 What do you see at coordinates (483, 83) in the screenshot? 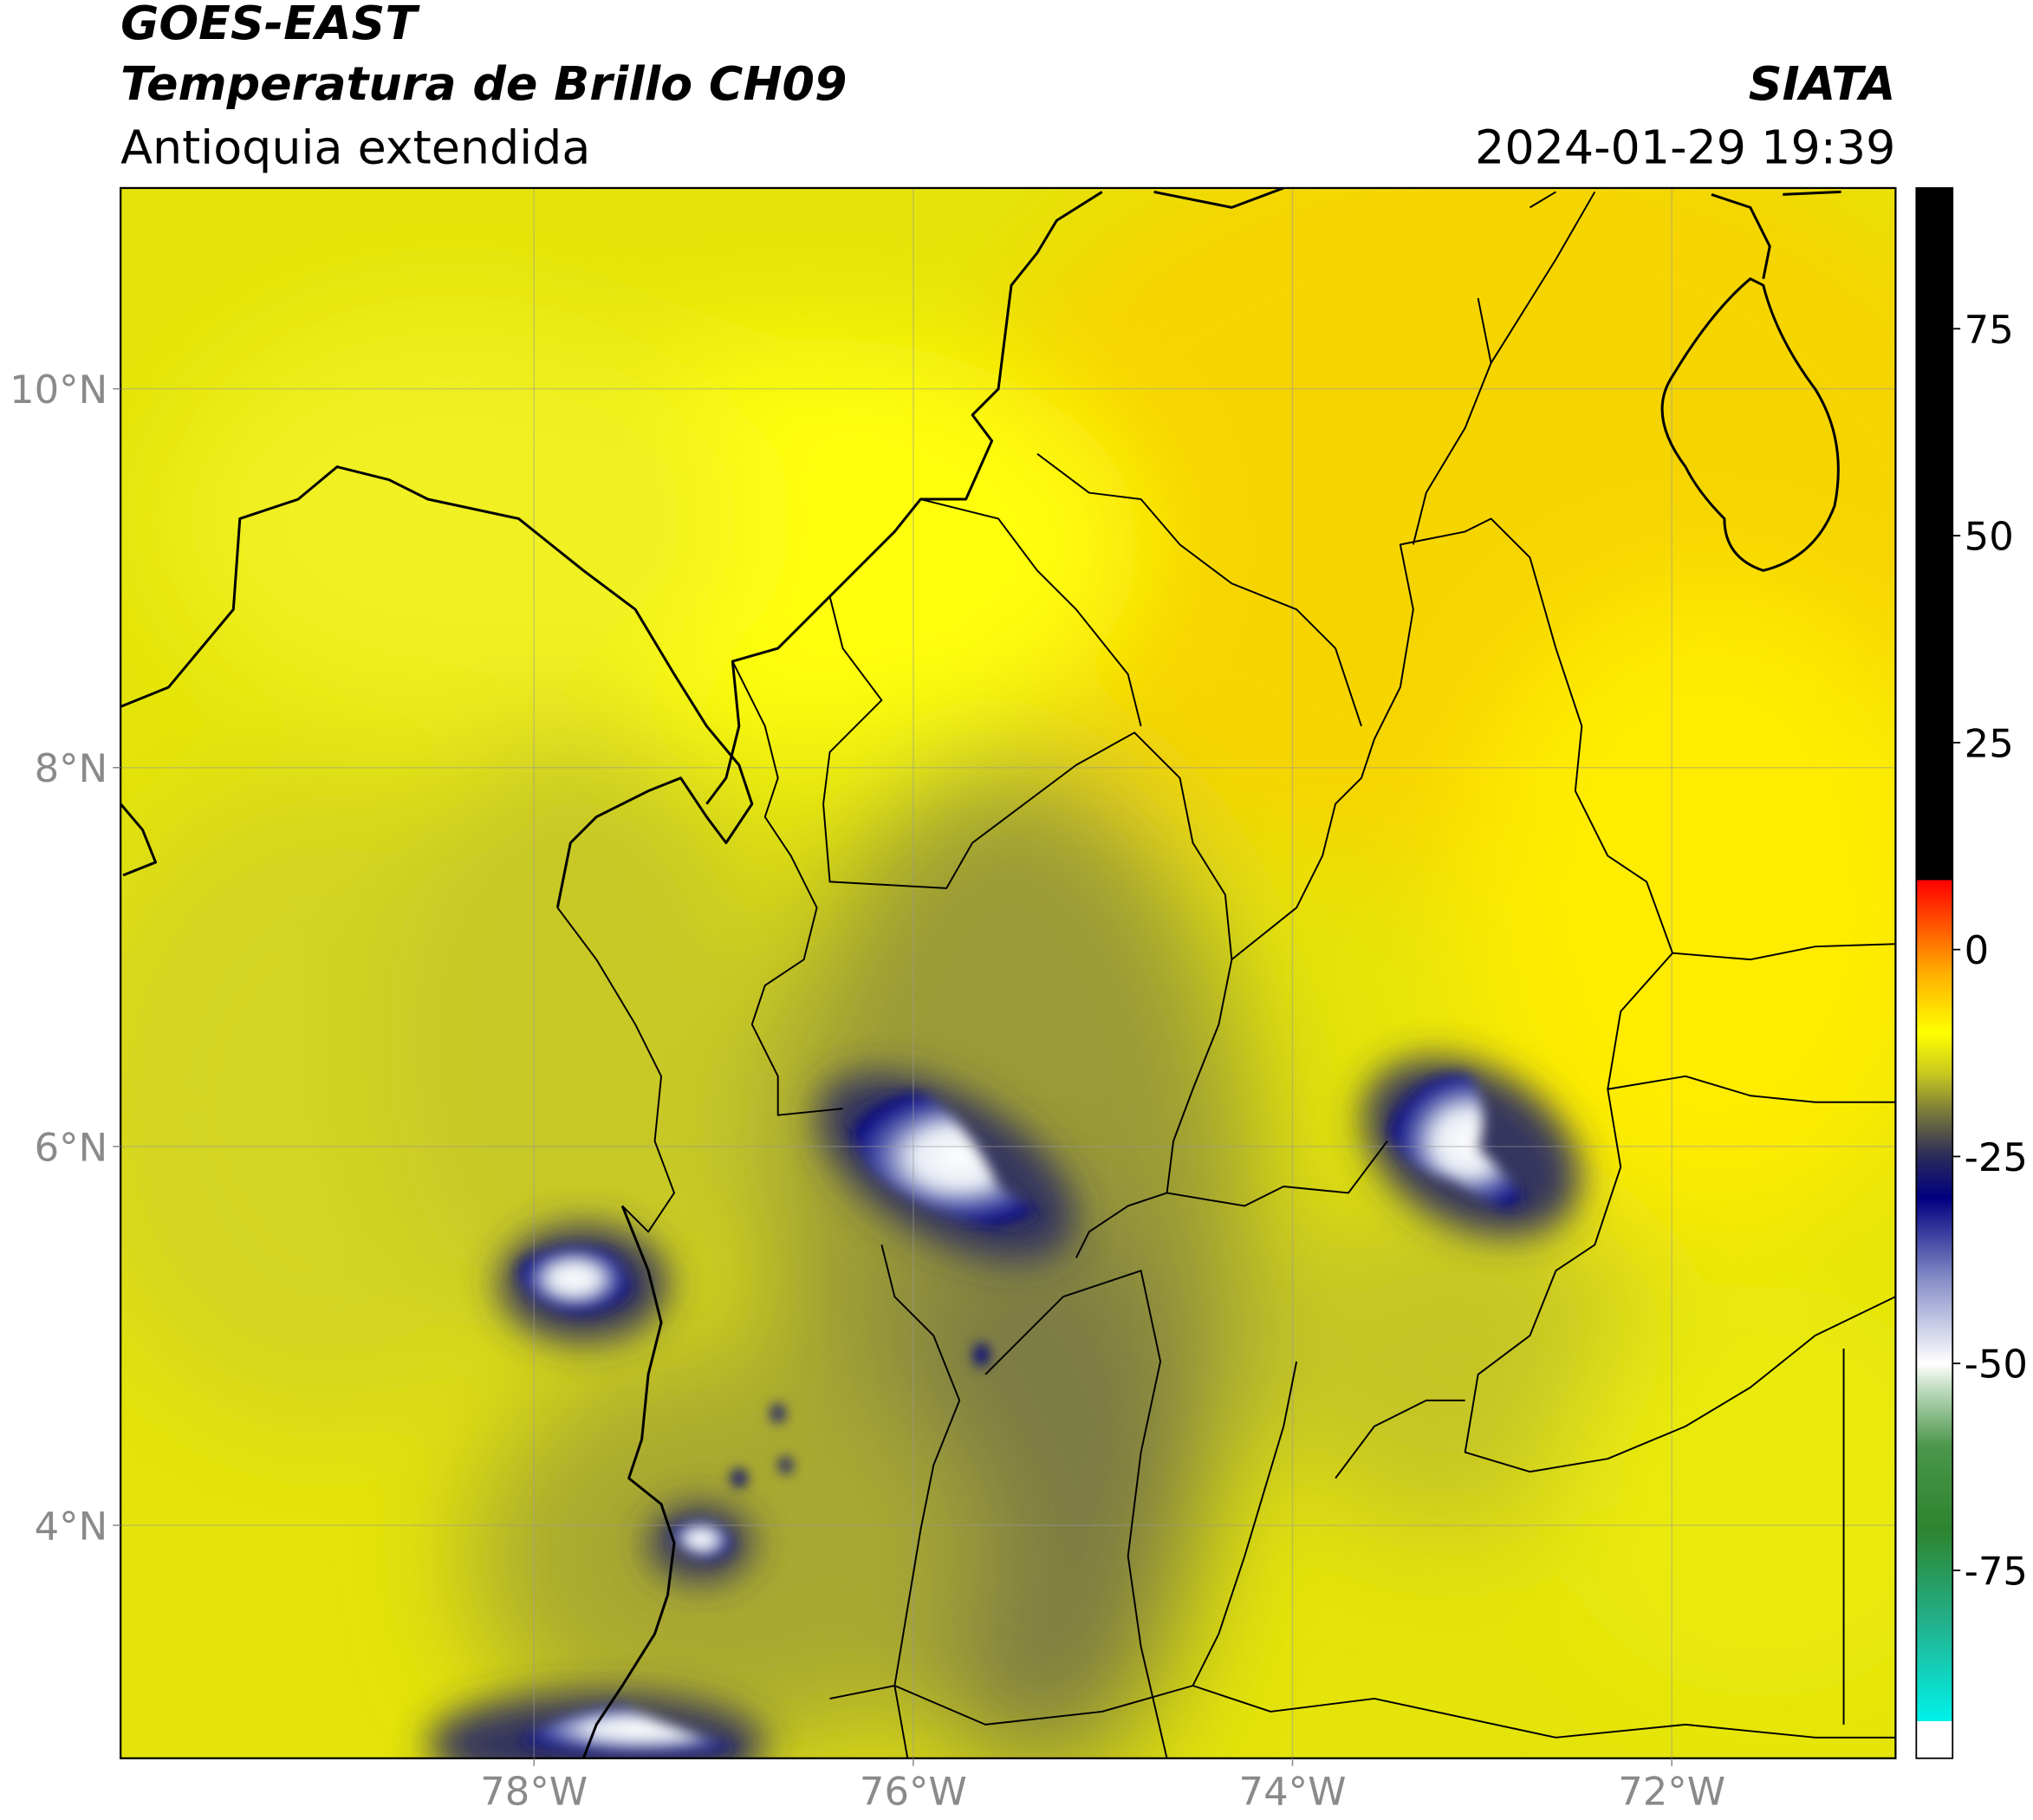
I see `subtitle: Temperatura de Brillo CH09` at bounding box center [483, 83].